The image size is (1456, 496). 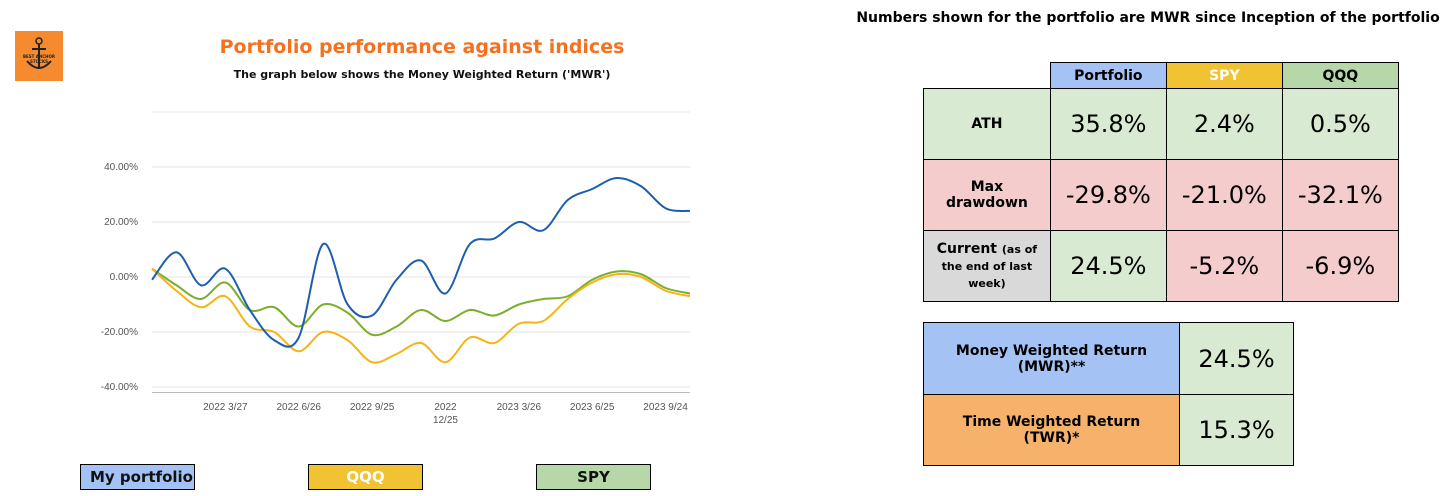 I want to click on cell: 15.3%, so click(x=1236, y=430).